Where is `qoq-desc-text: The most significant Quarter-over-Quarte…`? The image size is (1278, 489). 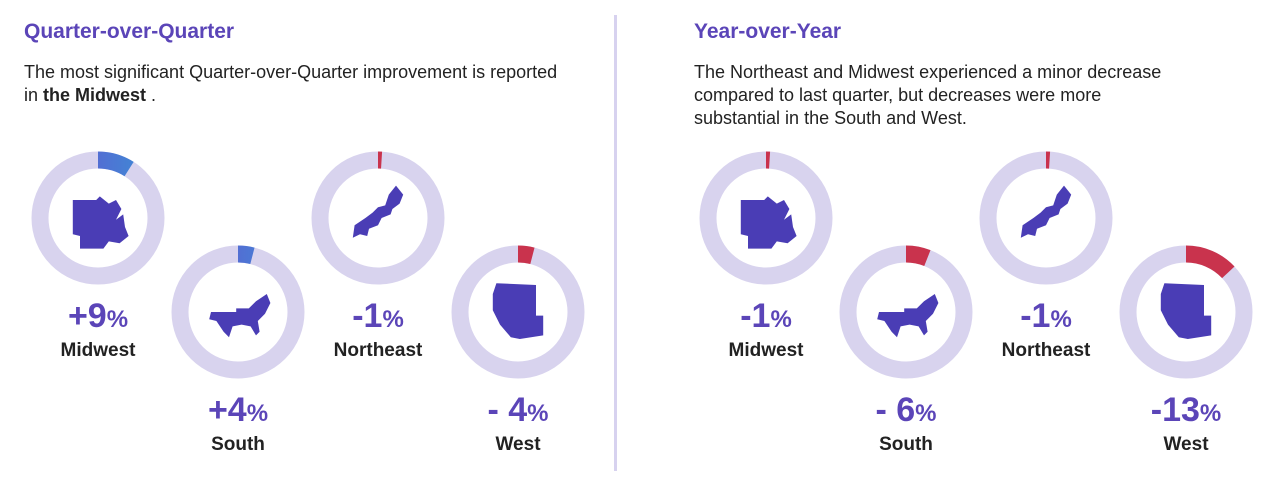
qoq-desc-text: The most significant Quarter-over-Quarte… is located at coordinates (291, 83).